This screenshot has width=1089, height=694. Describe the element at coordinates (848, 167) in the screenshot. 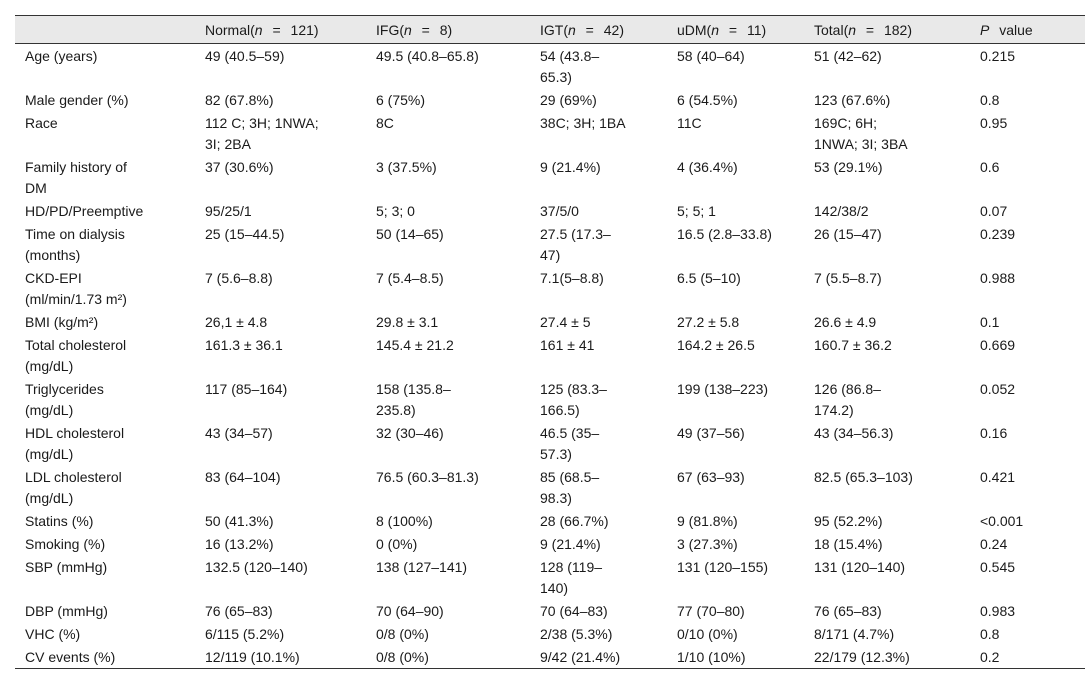

I see `cell: 53 (29.1%)` at that location.